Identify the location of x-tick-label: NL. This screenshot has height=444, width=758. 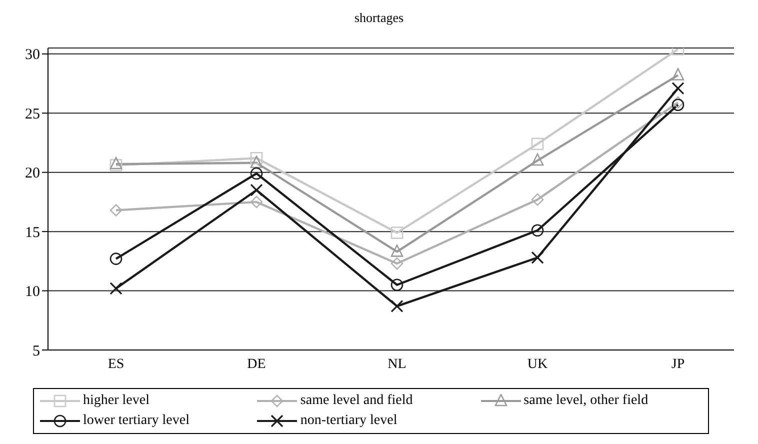
(397, 364).